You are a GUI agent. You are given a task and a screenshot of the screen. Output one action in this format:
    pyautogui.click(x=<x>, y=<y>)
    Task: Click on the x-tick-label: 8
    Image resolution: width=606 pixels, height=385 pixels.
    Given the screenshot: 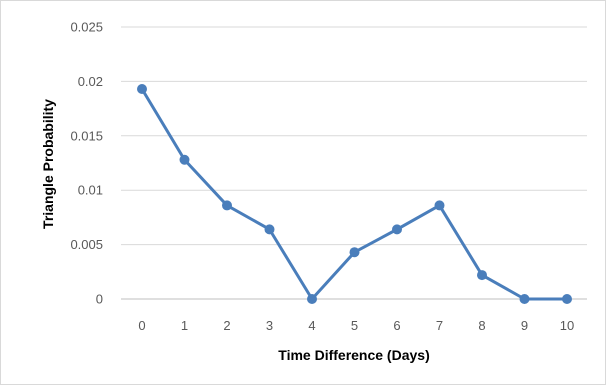 What is the action you would take?
    pyautogui.click(x=481, y=325)
    